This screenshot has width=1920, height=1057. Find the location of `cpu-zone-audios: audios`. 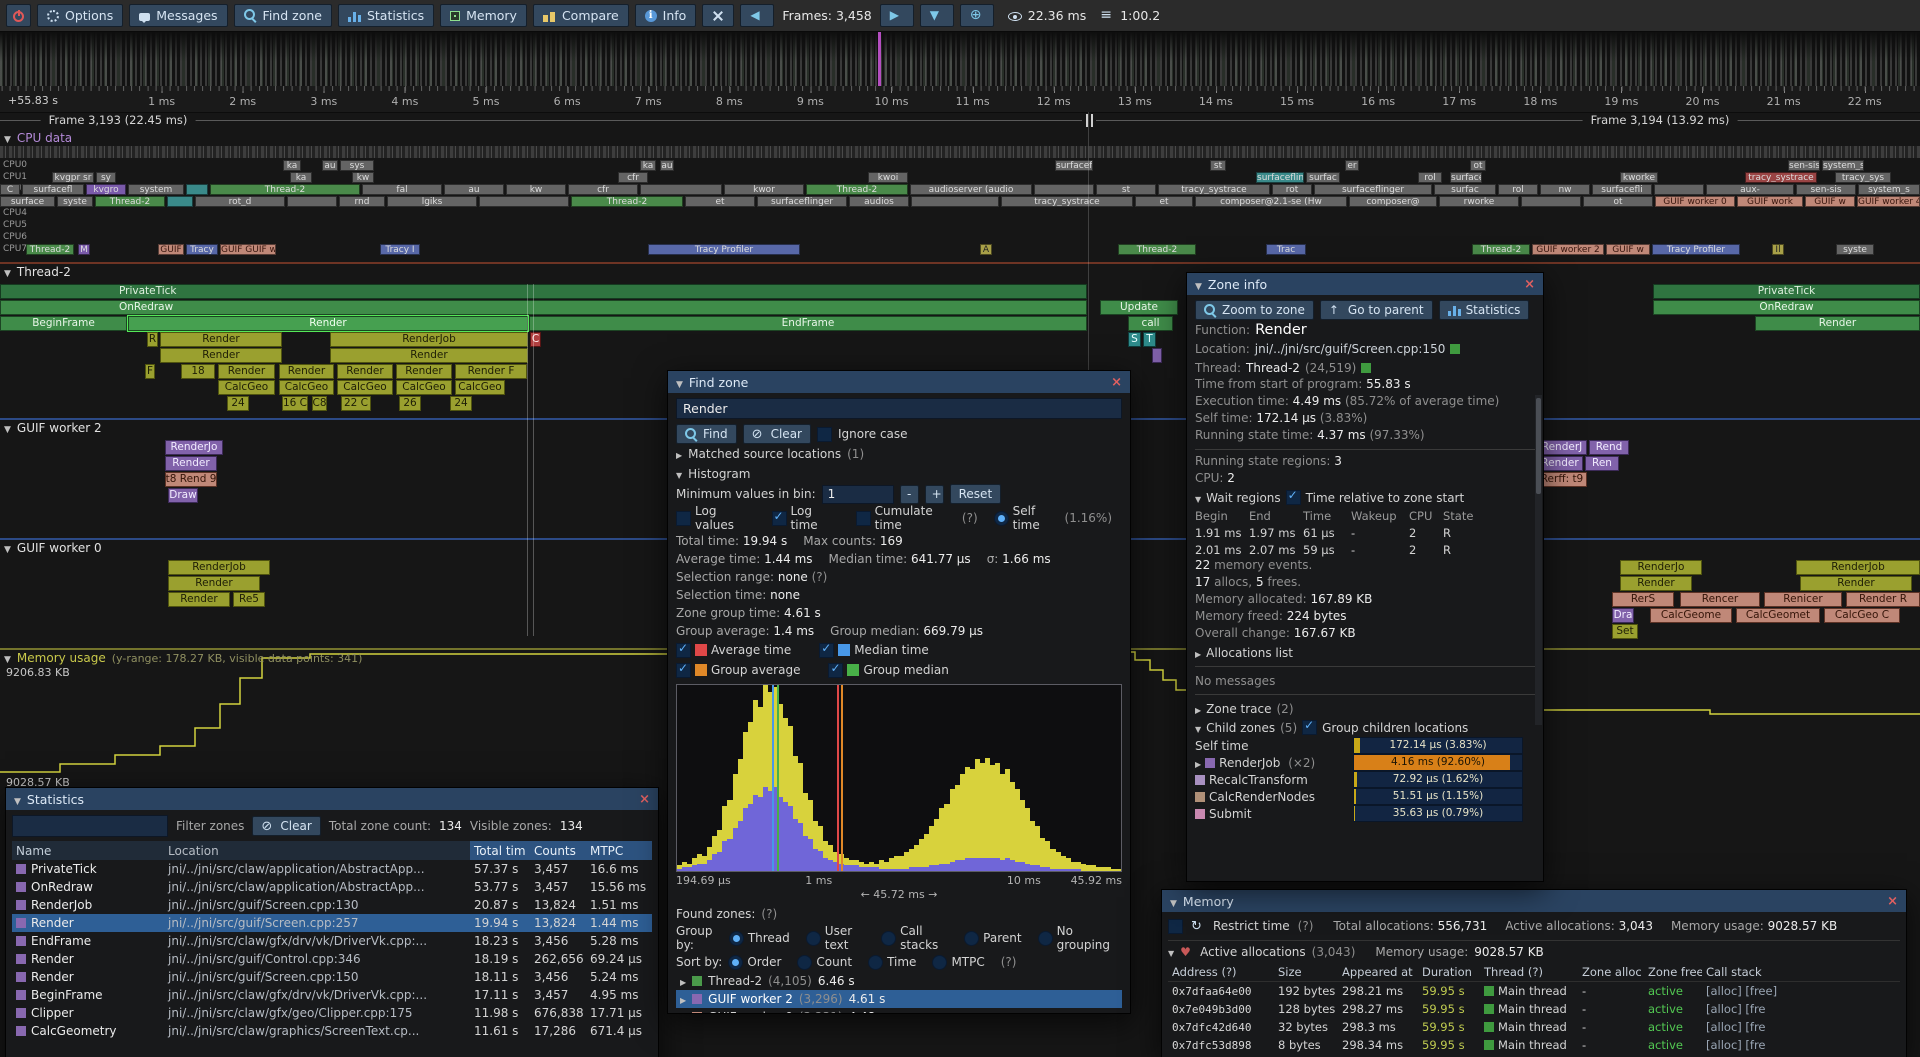

cpu-zone-audios: audios is located at coordinates (879, 201).